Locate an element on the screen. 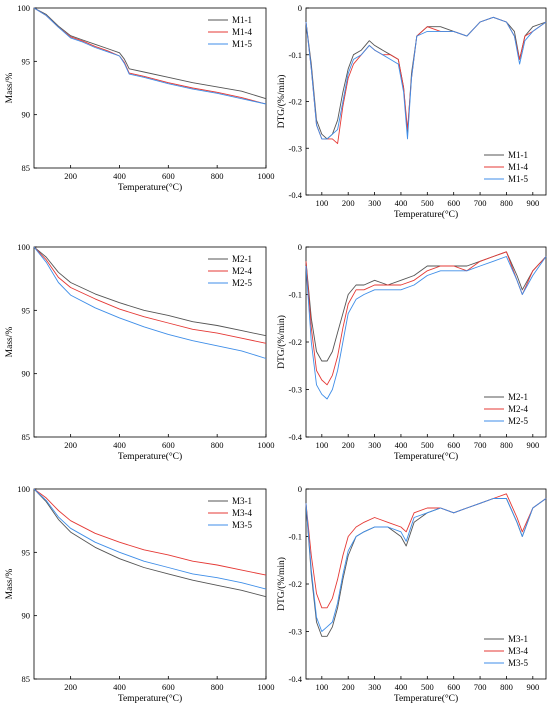  legend-entry: M3-5 is located at coordinates (518, 663).